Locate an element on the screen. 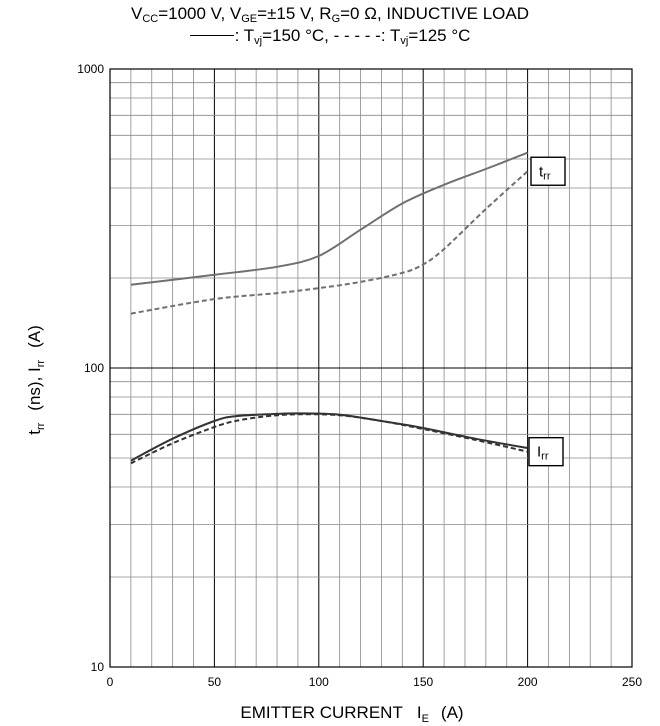  legend-solid-value: =150 °C, is located at coordinates (298, 35).